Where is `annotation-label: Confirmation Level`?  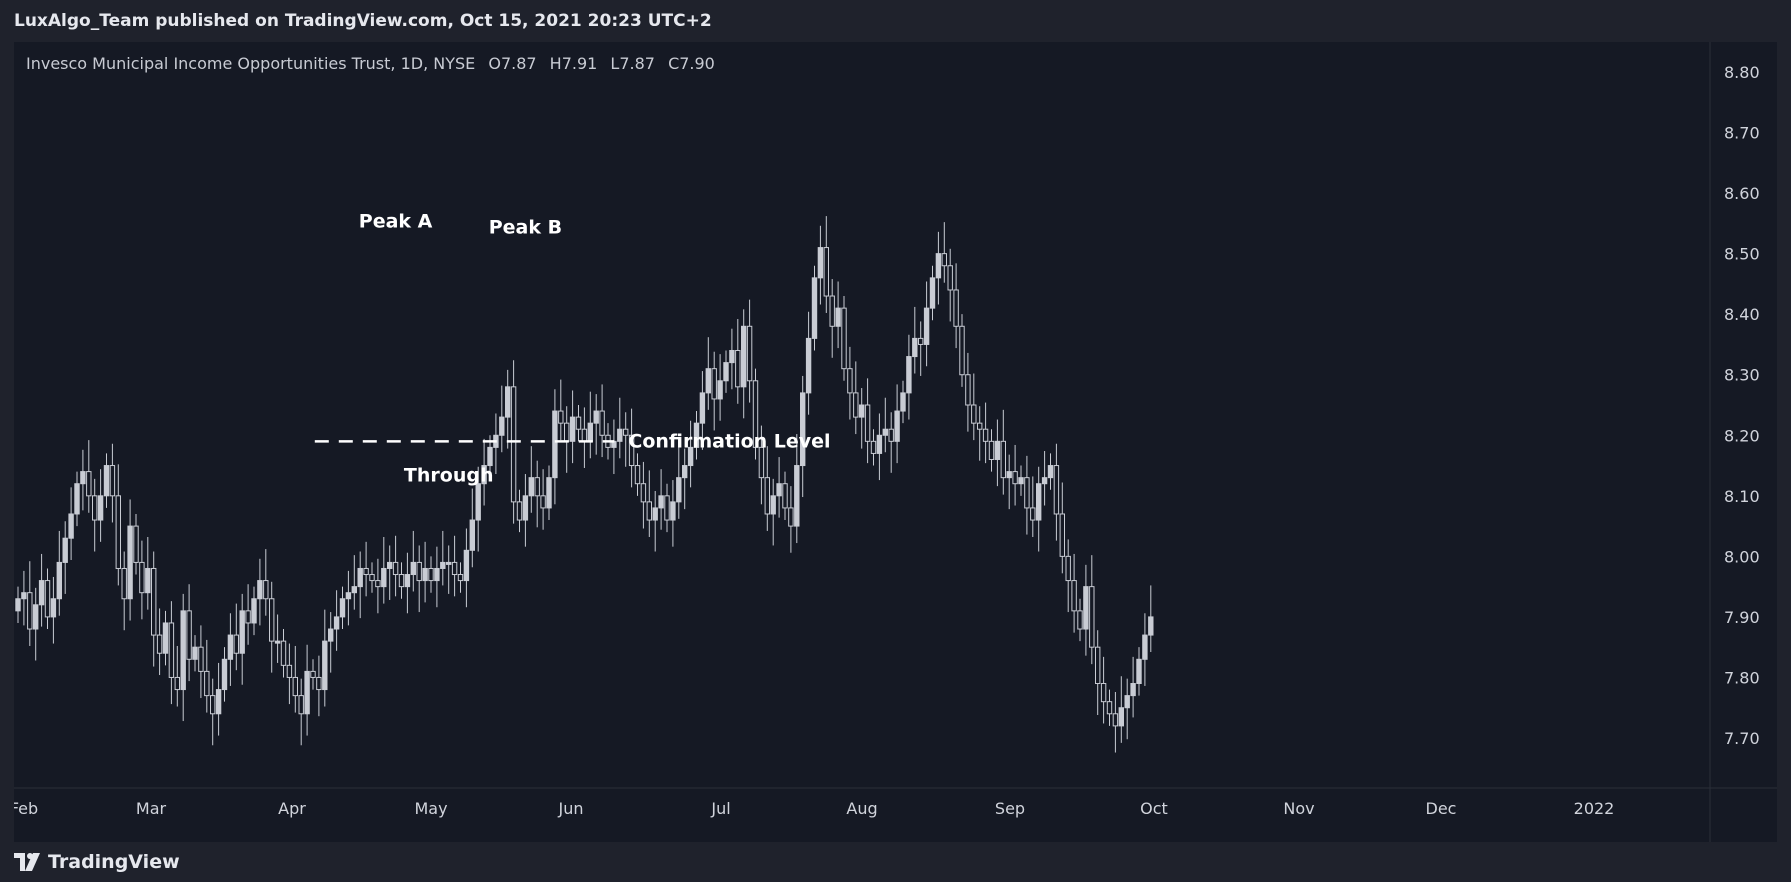 annotation-label: Confirmation Level is located at coordinates (729, 441).